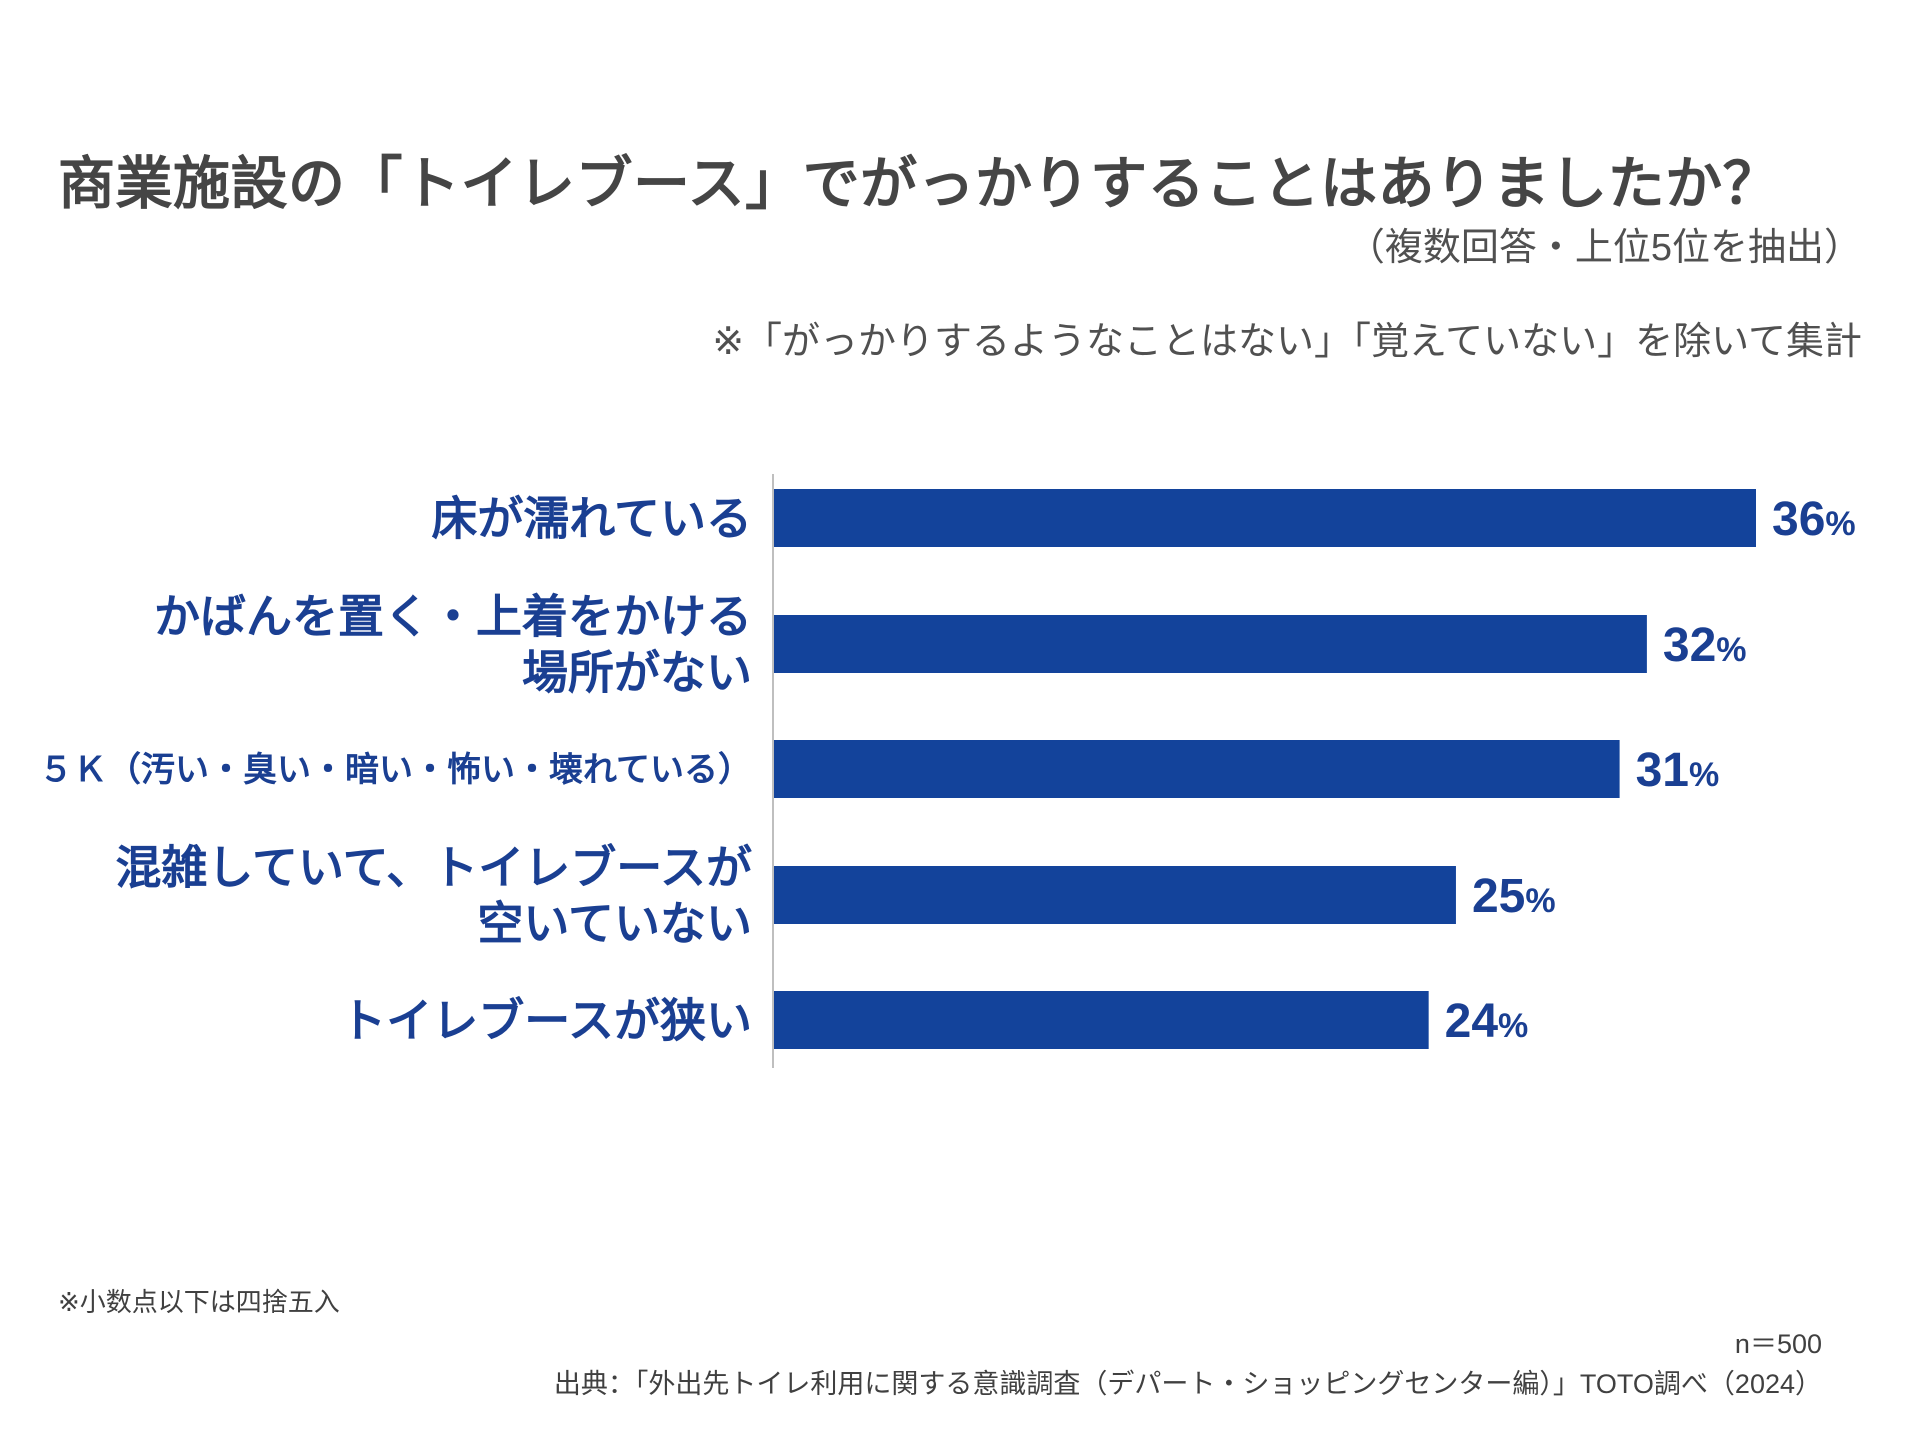  Describe the element at coordinates (637, 673) in the screenshot. I see `category-label-line: 場所がない` at that location.